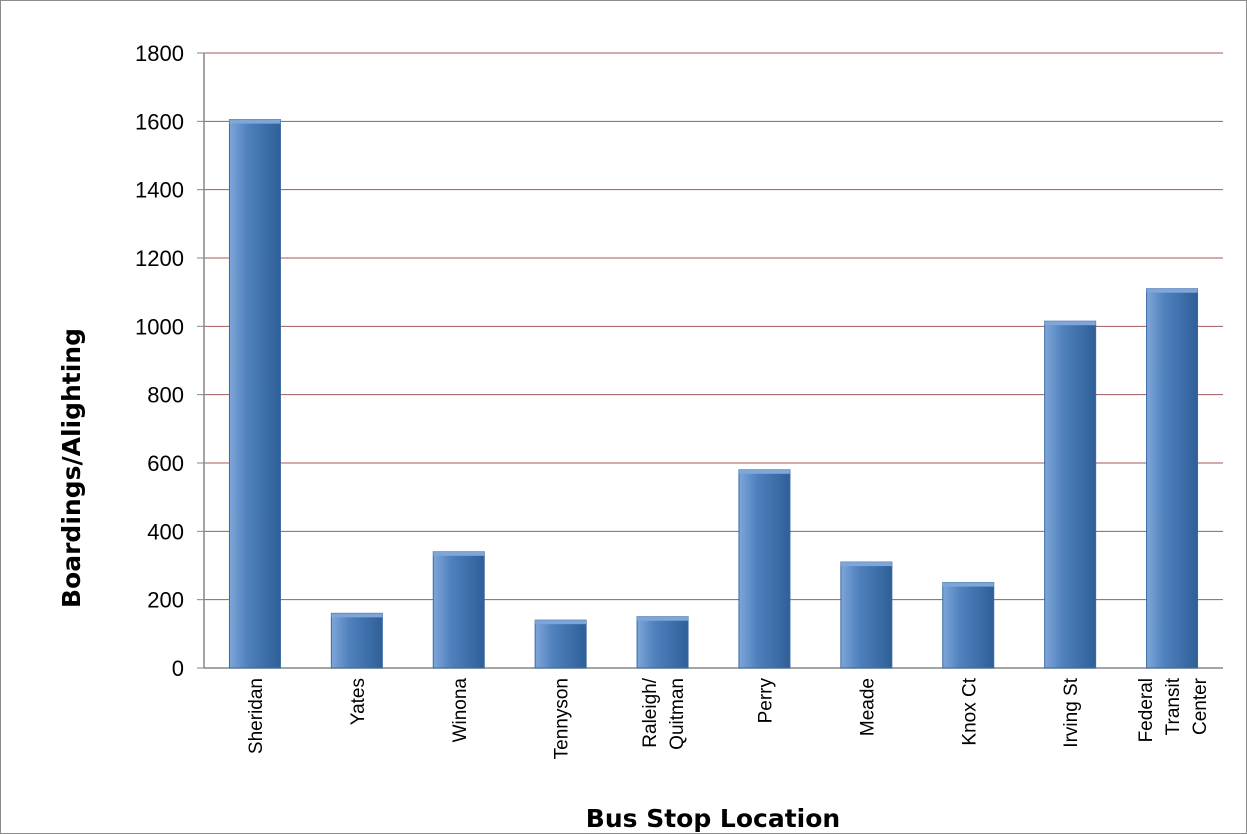  What do you see at coordinates (562, 718) in the screenshot?
I see `x-category-label: Tennyson` at bounding box center [562, 718].